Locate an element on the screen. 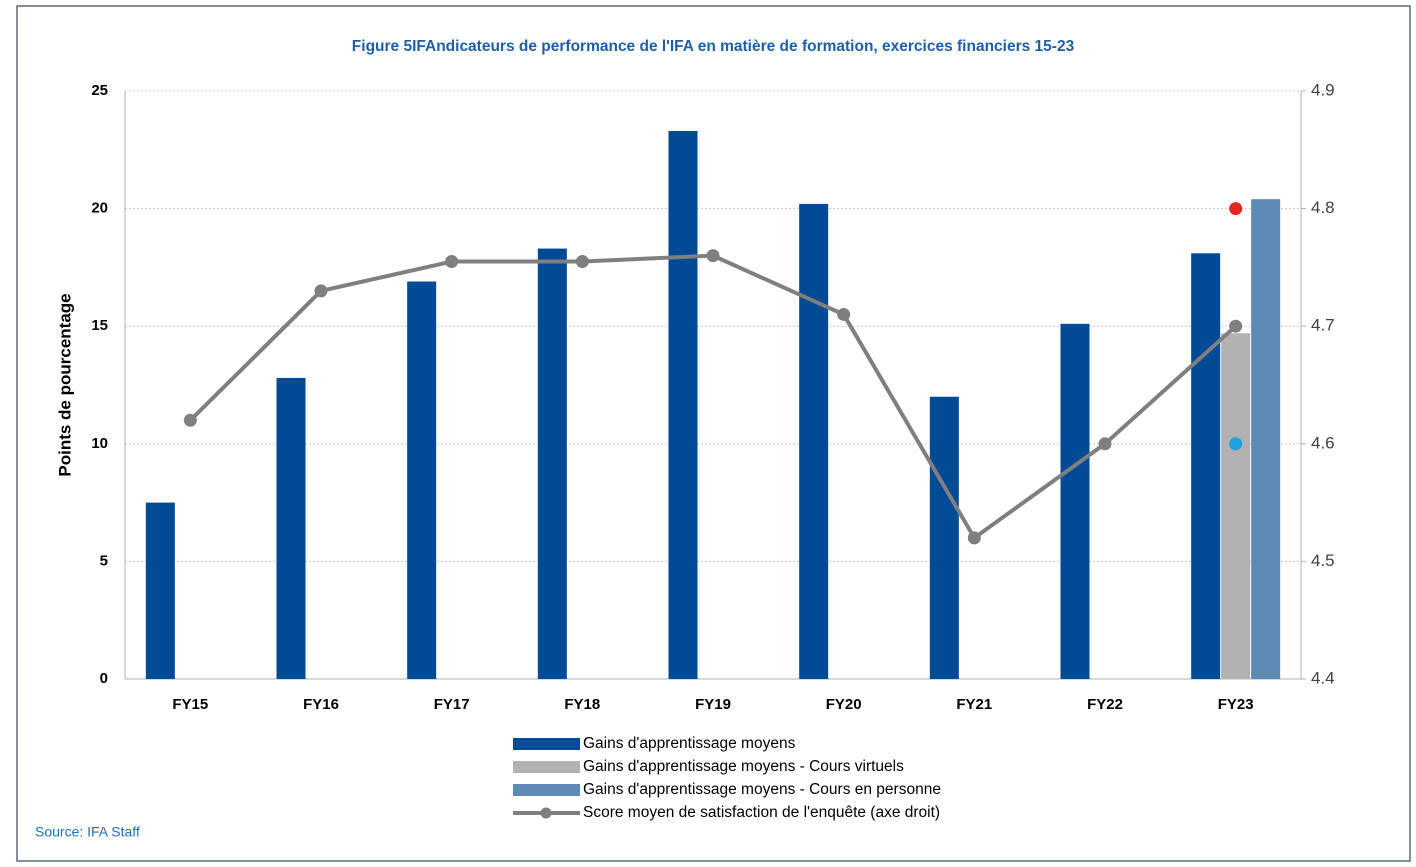 This screenshot has width=1416, height=867. x-tick-label: FY23 is located at coordinates (1236, 704).